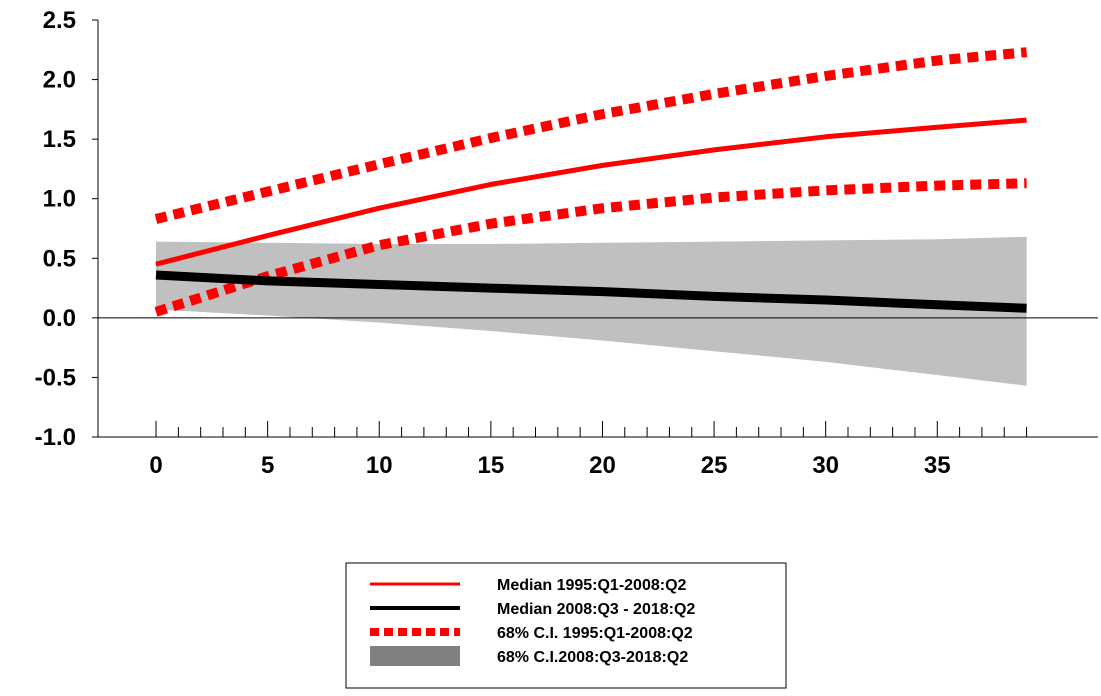 The height and width of the screenshot is (696, 1101). I want to click on y-tick-label: 1.5, so click(59, 139).